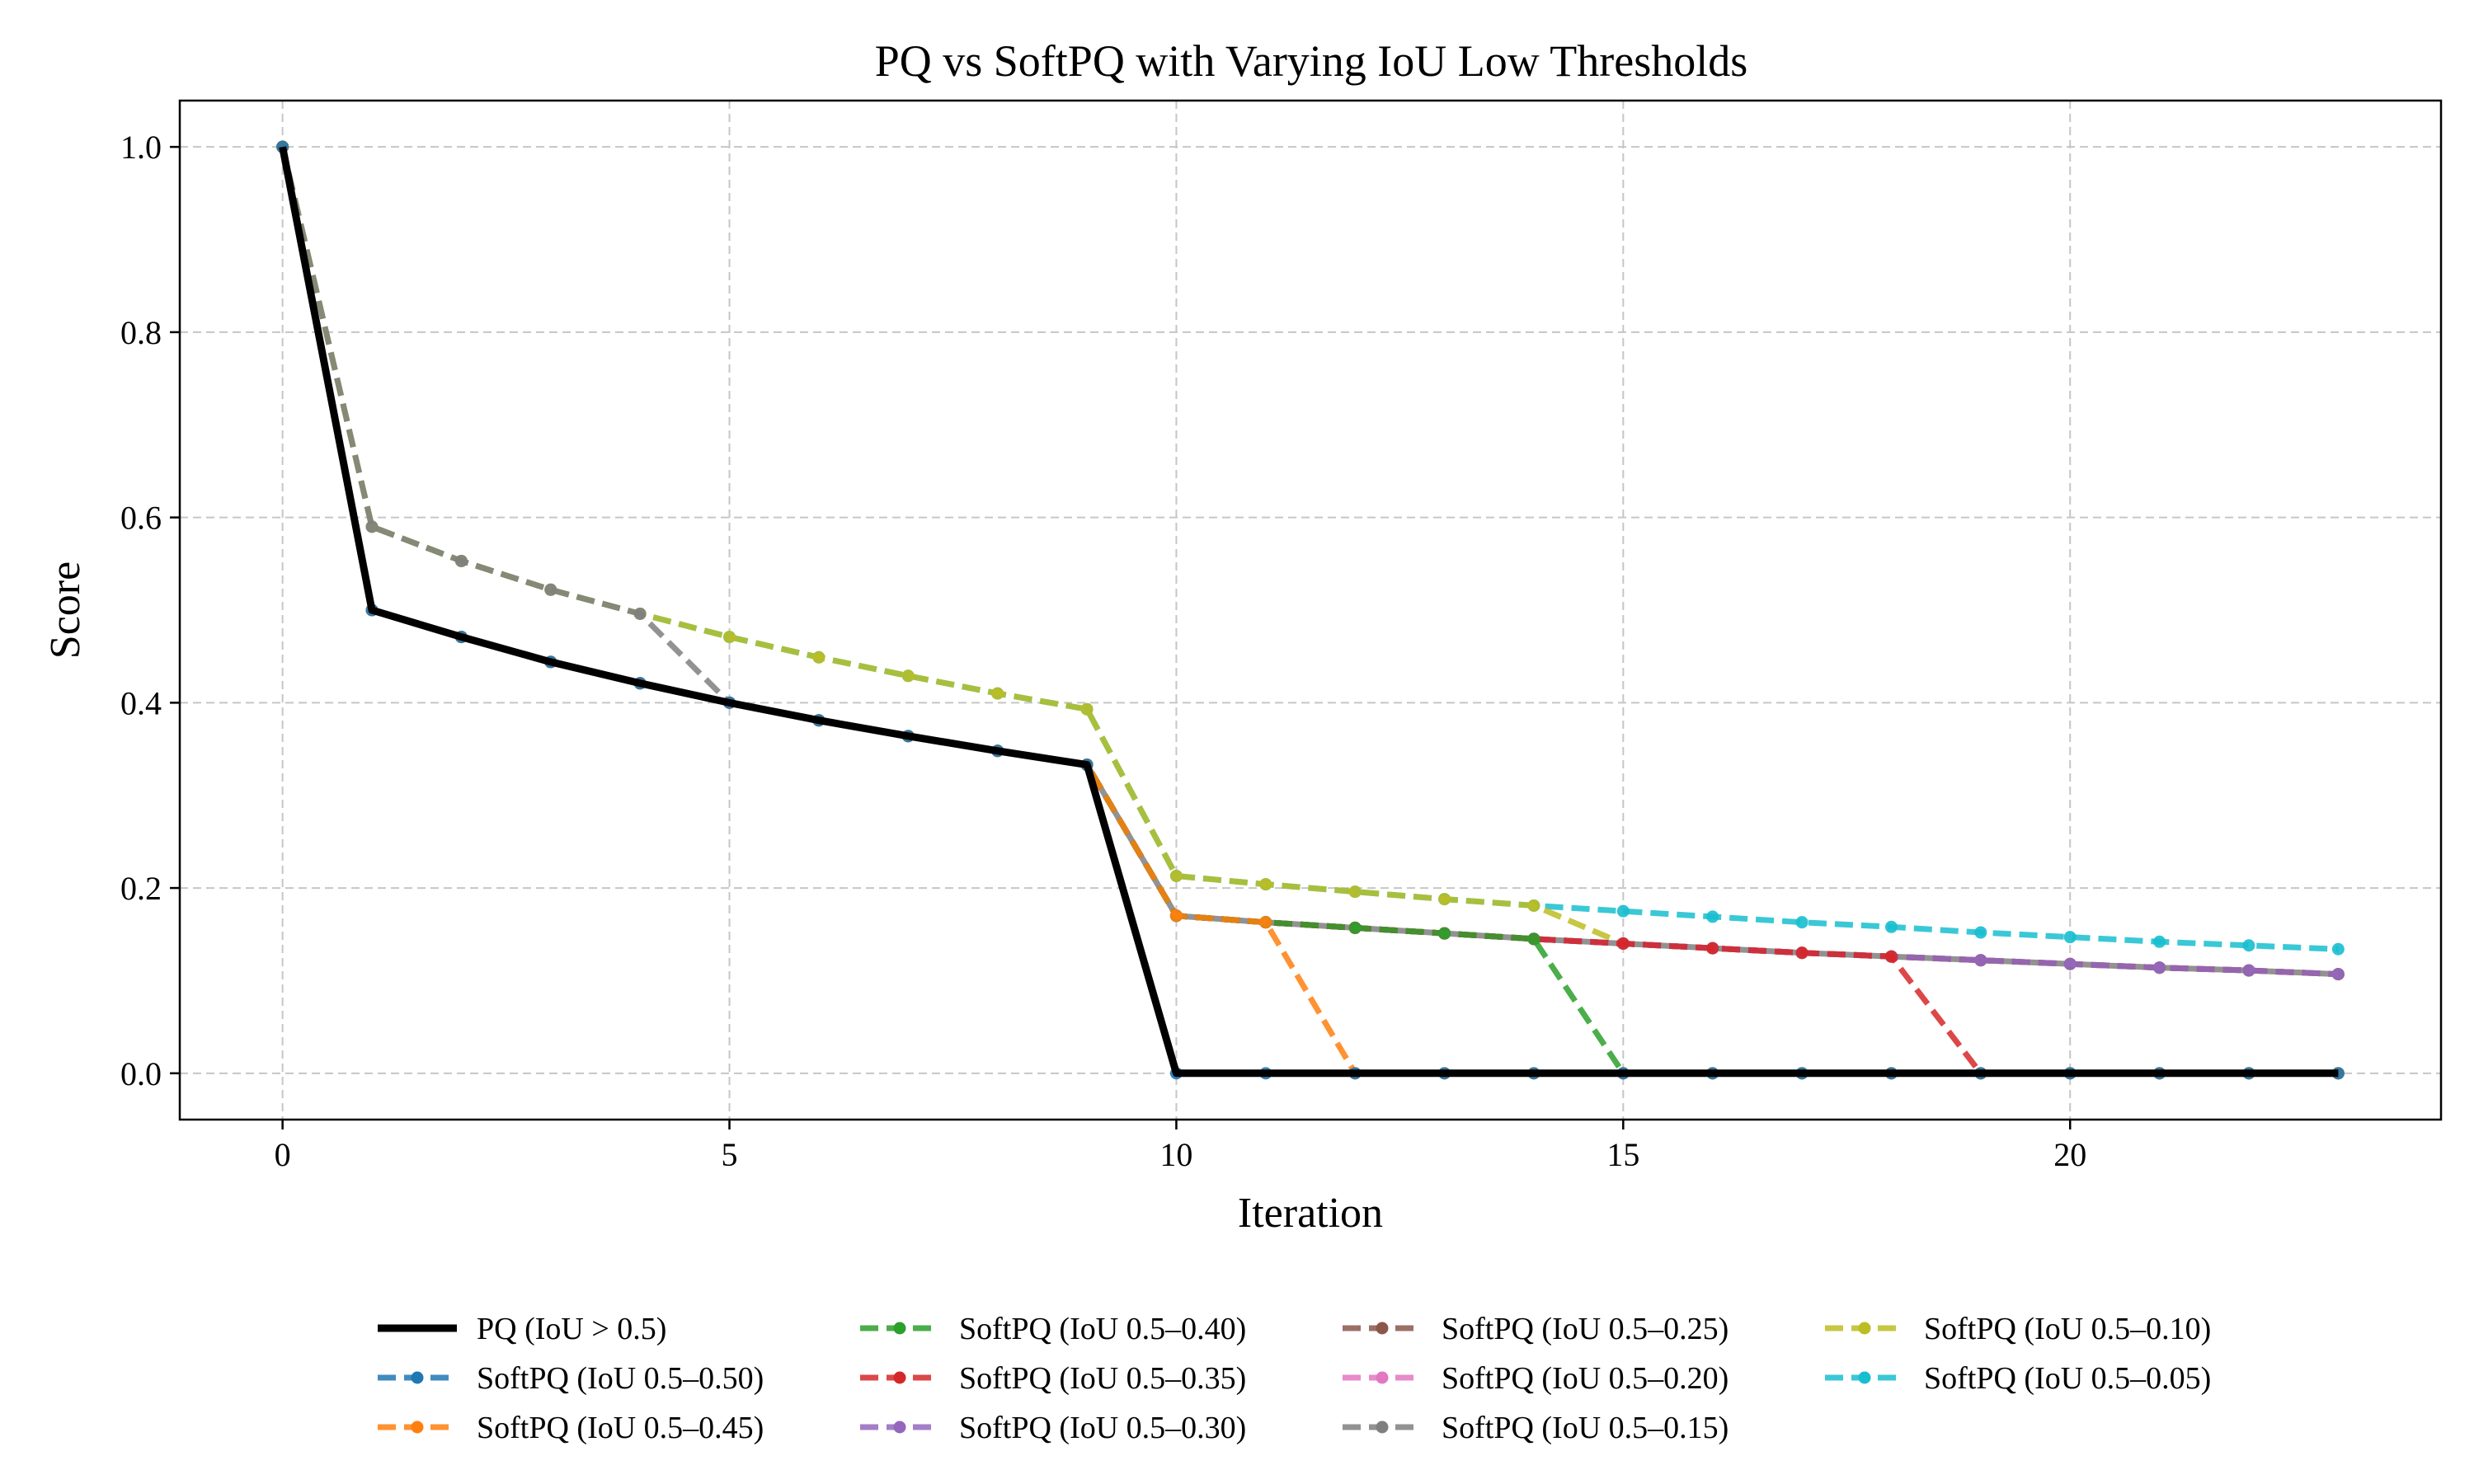 The height and width of the screenshot is (1484, 2474). What do you see at coordinates (2067, 1378) in the screenshot?
I see `legend-label: SoftPQ (IoU 0.5–0.05)` at bounding box center [2067, 1378].